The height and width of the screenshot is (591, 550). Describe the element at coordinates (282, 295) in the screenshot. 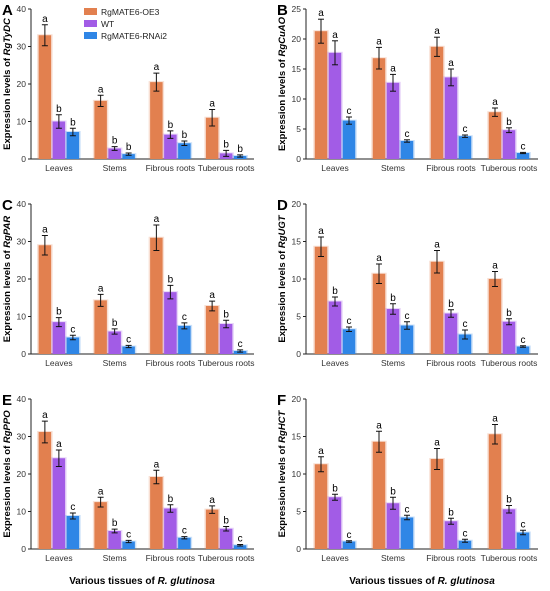

I see `y-axis-title-prefix: Expression levels of` at that location.